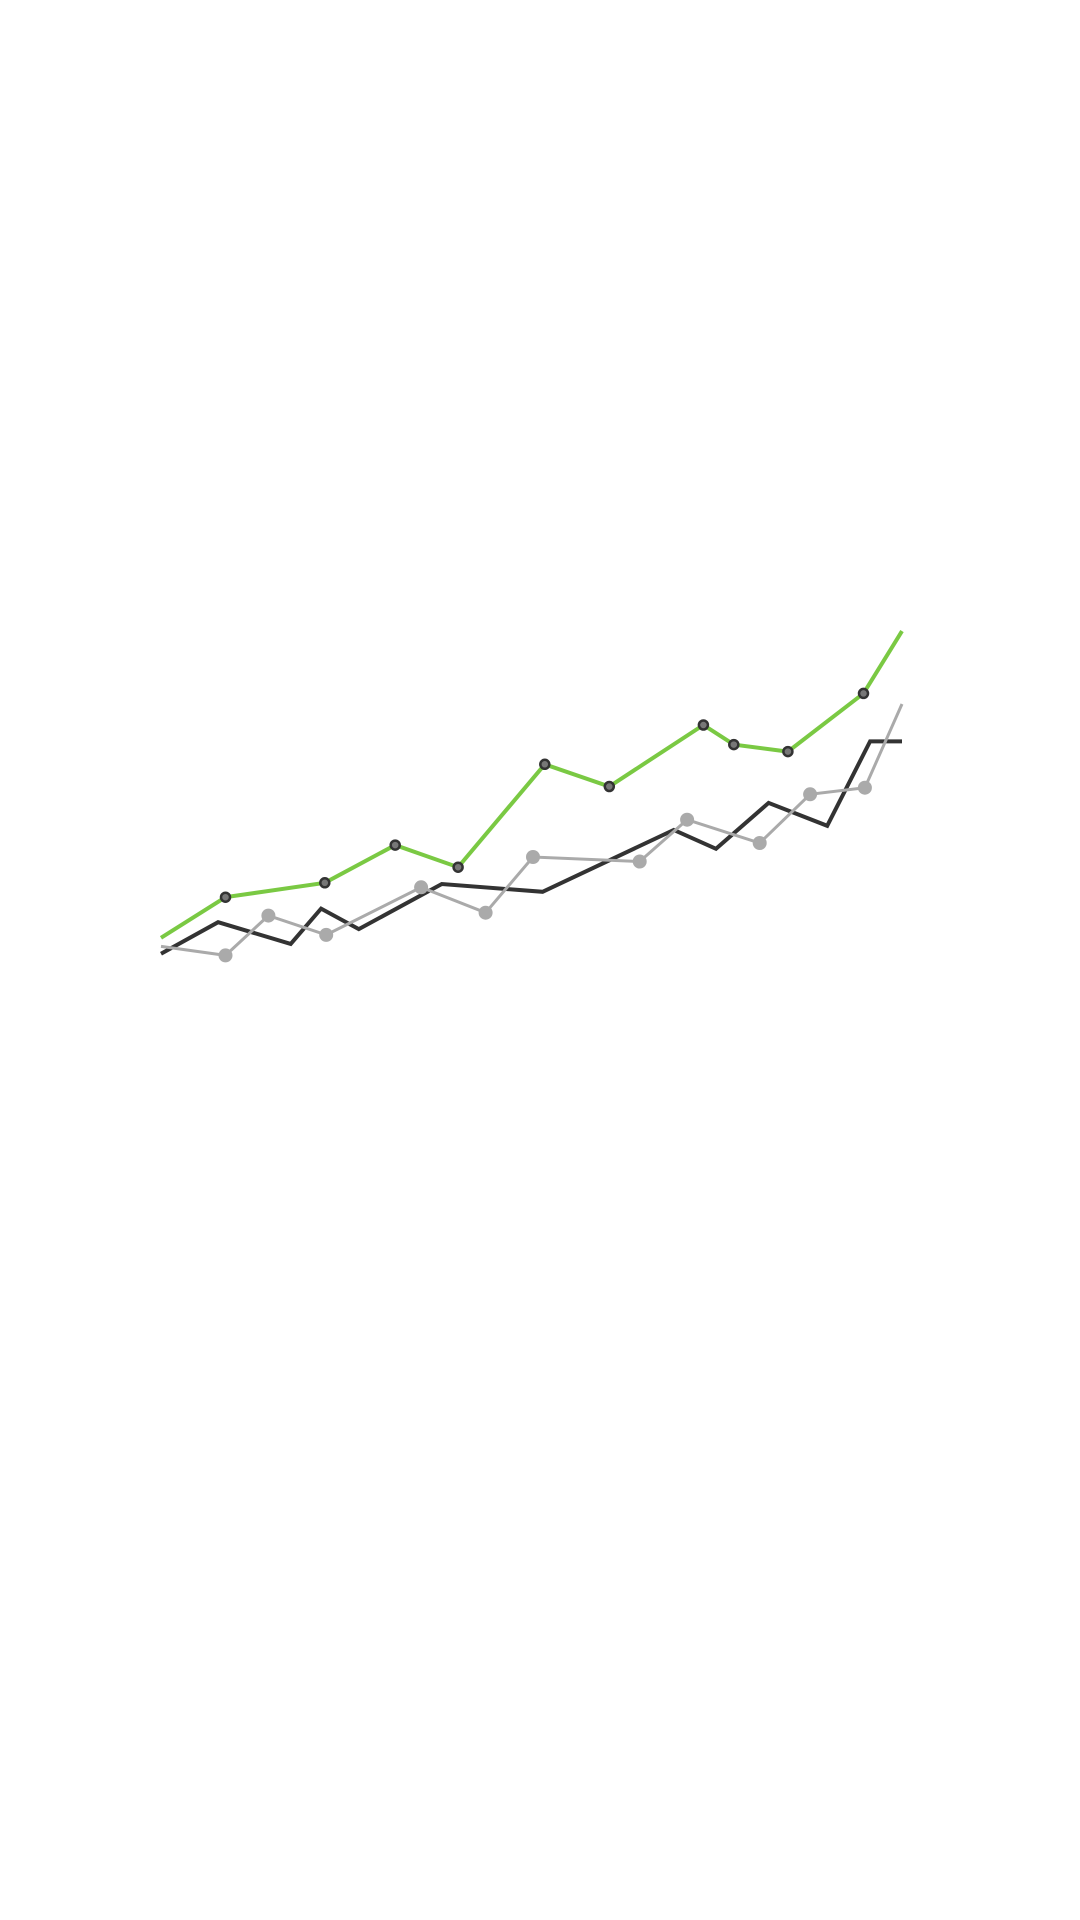 The height and width of the screenshot is (1920, 1080). Describe the element at coordinates (531, 847) in the screenshot. I see `dark-series-line` at that location.